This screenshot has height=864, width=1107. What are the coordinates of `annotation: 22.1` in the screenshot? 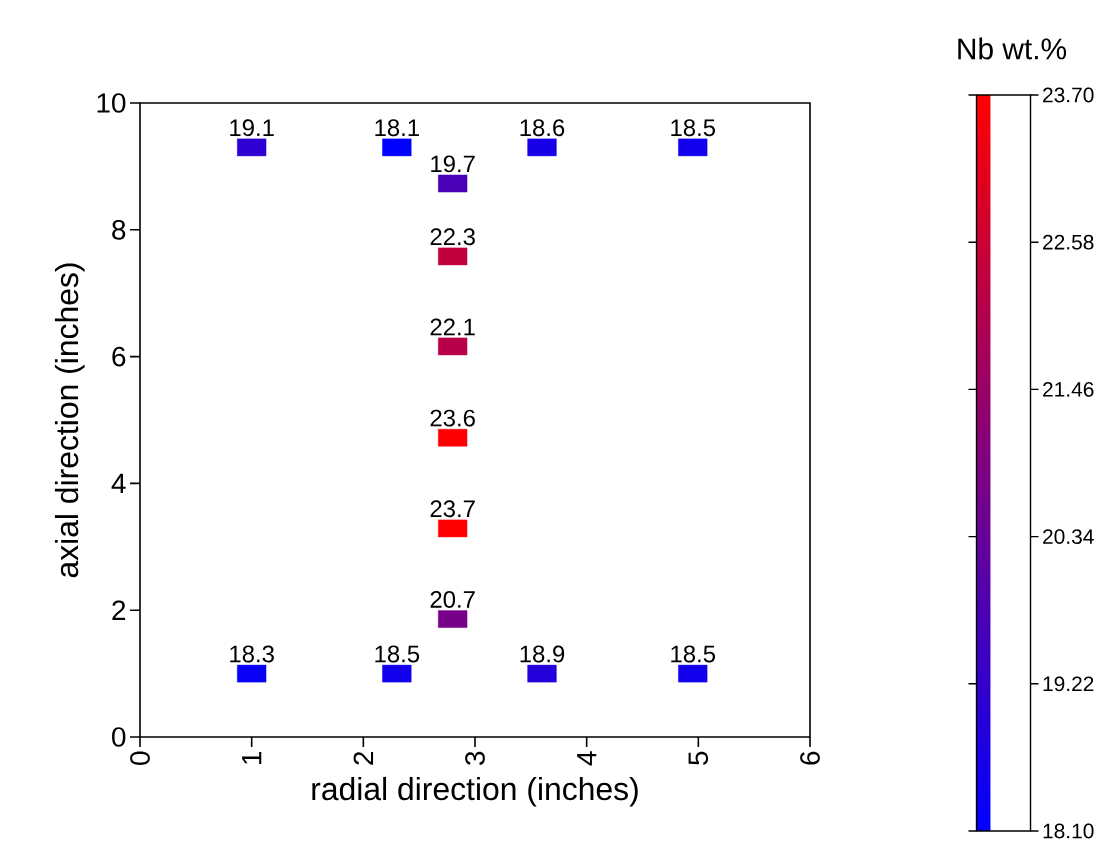 It's located at (452, 327).